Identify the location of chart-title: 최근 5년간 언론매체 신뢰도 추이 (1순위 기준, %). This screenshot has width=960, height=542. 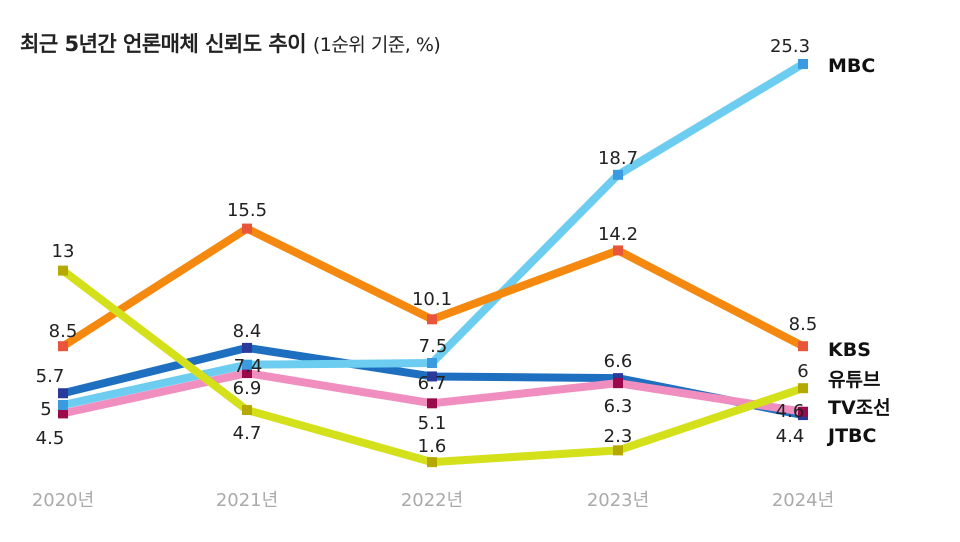
(230, 43).